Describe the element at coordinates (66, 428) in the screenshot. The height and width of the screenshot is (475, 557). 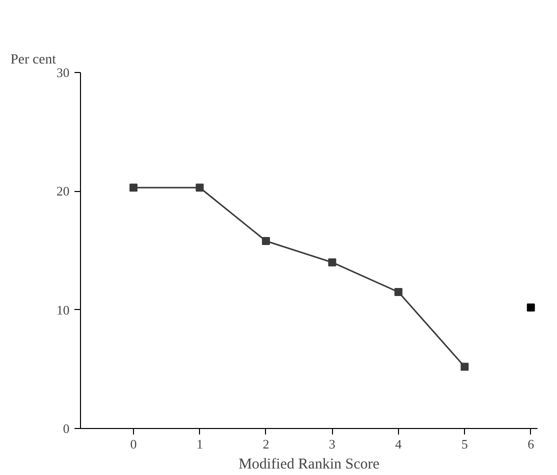
I see `y-tick-label: 0` at that location.